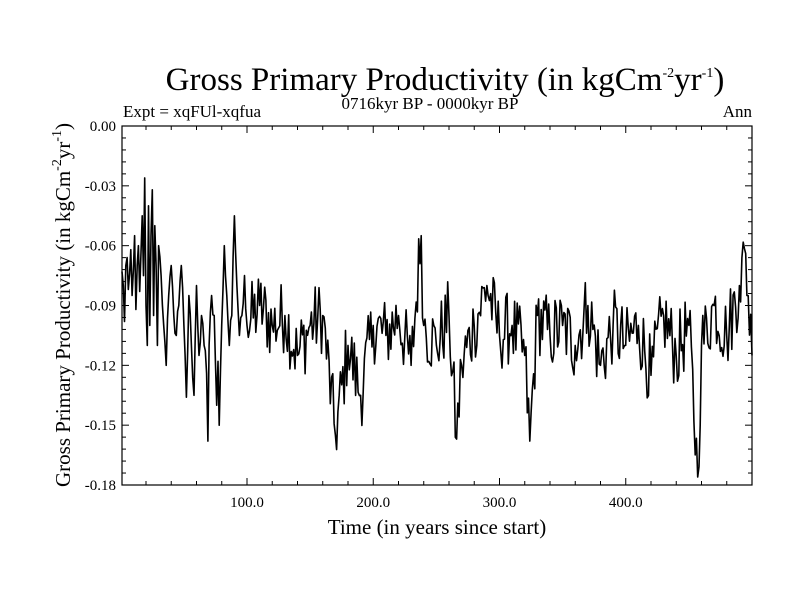 This screenshot has height=600, width=800. I want to click on y-tick-label: -0.09, so click(100, 307).